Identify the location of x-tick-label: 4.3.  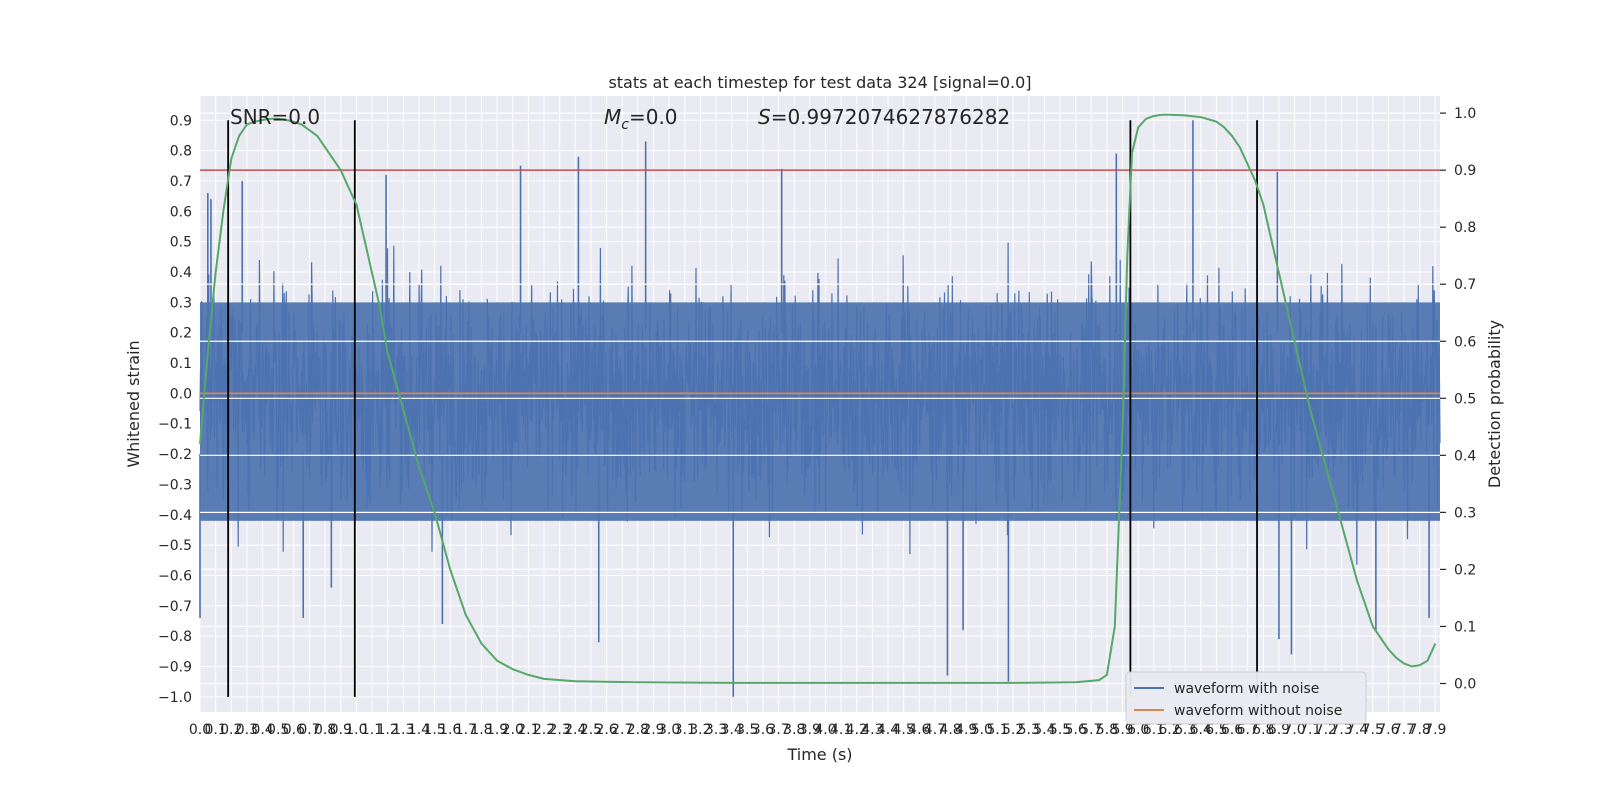
(872, 730).